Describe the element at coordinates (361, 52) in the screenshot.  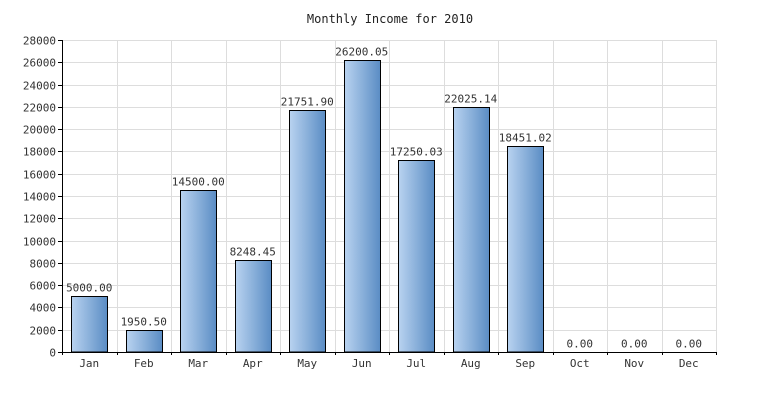
I see `data-label: 26200.05` at that location.